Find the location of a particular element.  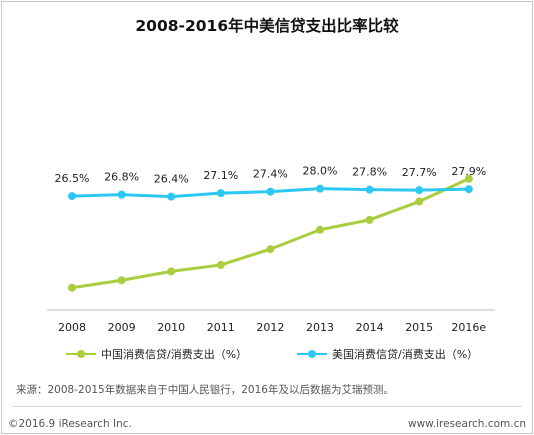

x-tick-label: 2010 is located at coordinates (171, 327).